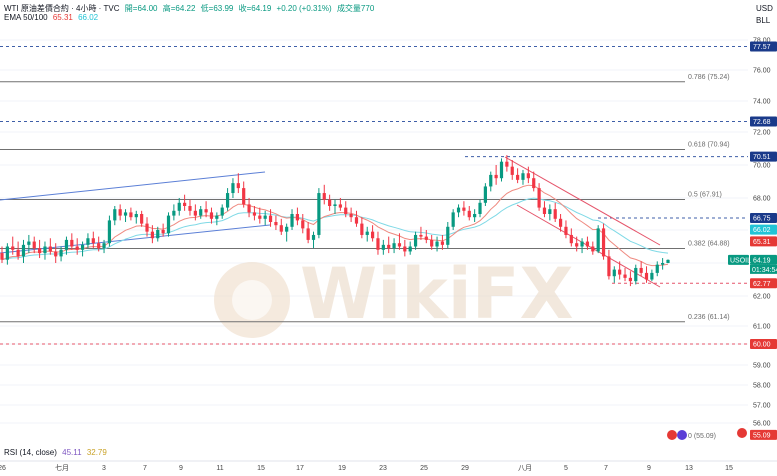 This screenshot has height=476, width=777. Describe the element at coordinates (707, 434) in the screenshot. I see `bottom-icons` at that location.